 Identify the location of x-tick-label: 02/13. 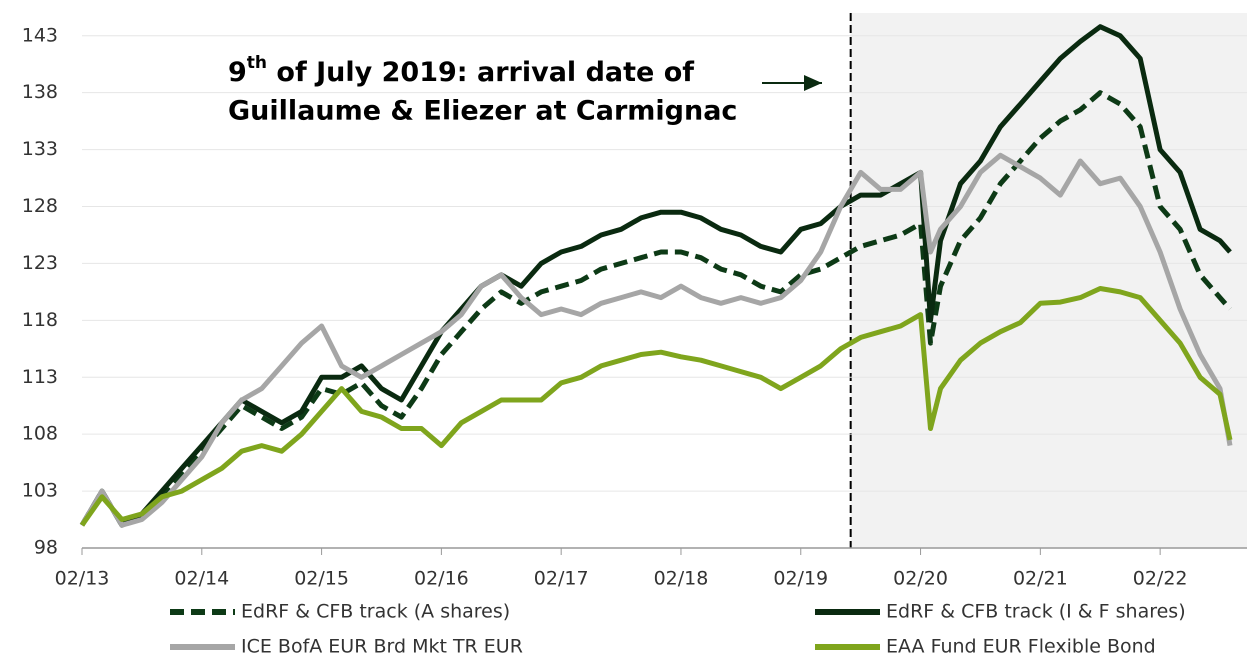
(82, 579).